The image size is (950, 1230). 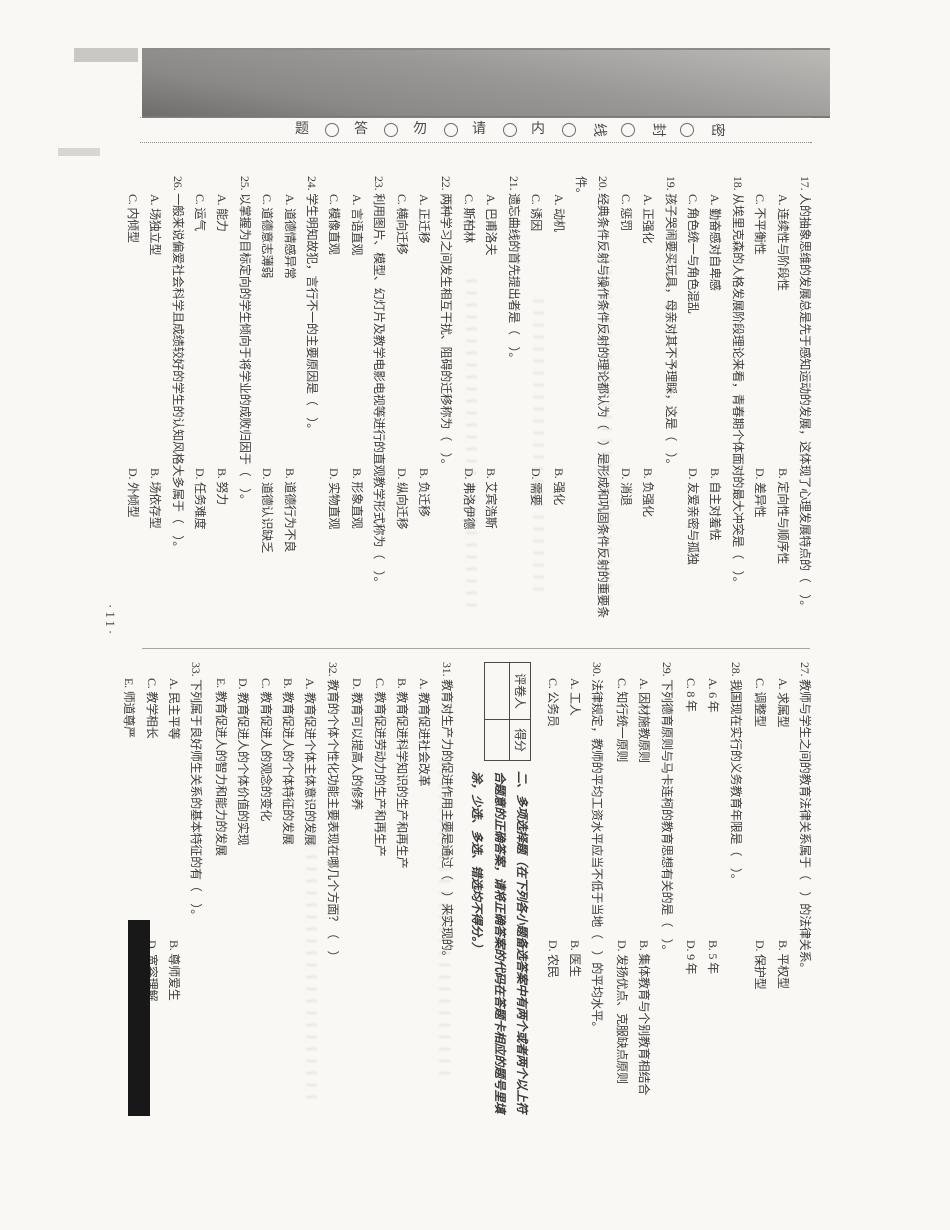 What do you see at coordinates (267, 408) in the screenshot?
I see `option-row: C. 道德意志薄弱 D. 道德认识缺乏` at bounding box center [267, 408].